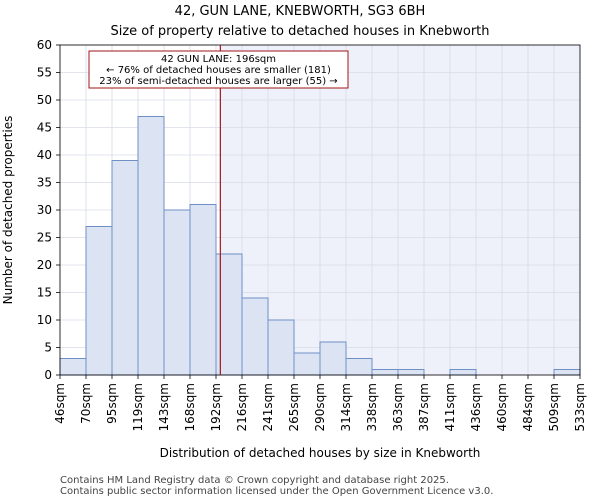 The height and width of the screenshot is (500, 600). Describe the element at coordinates (307, 364) in the screenshot. I see `bar-265sqm` at that location.